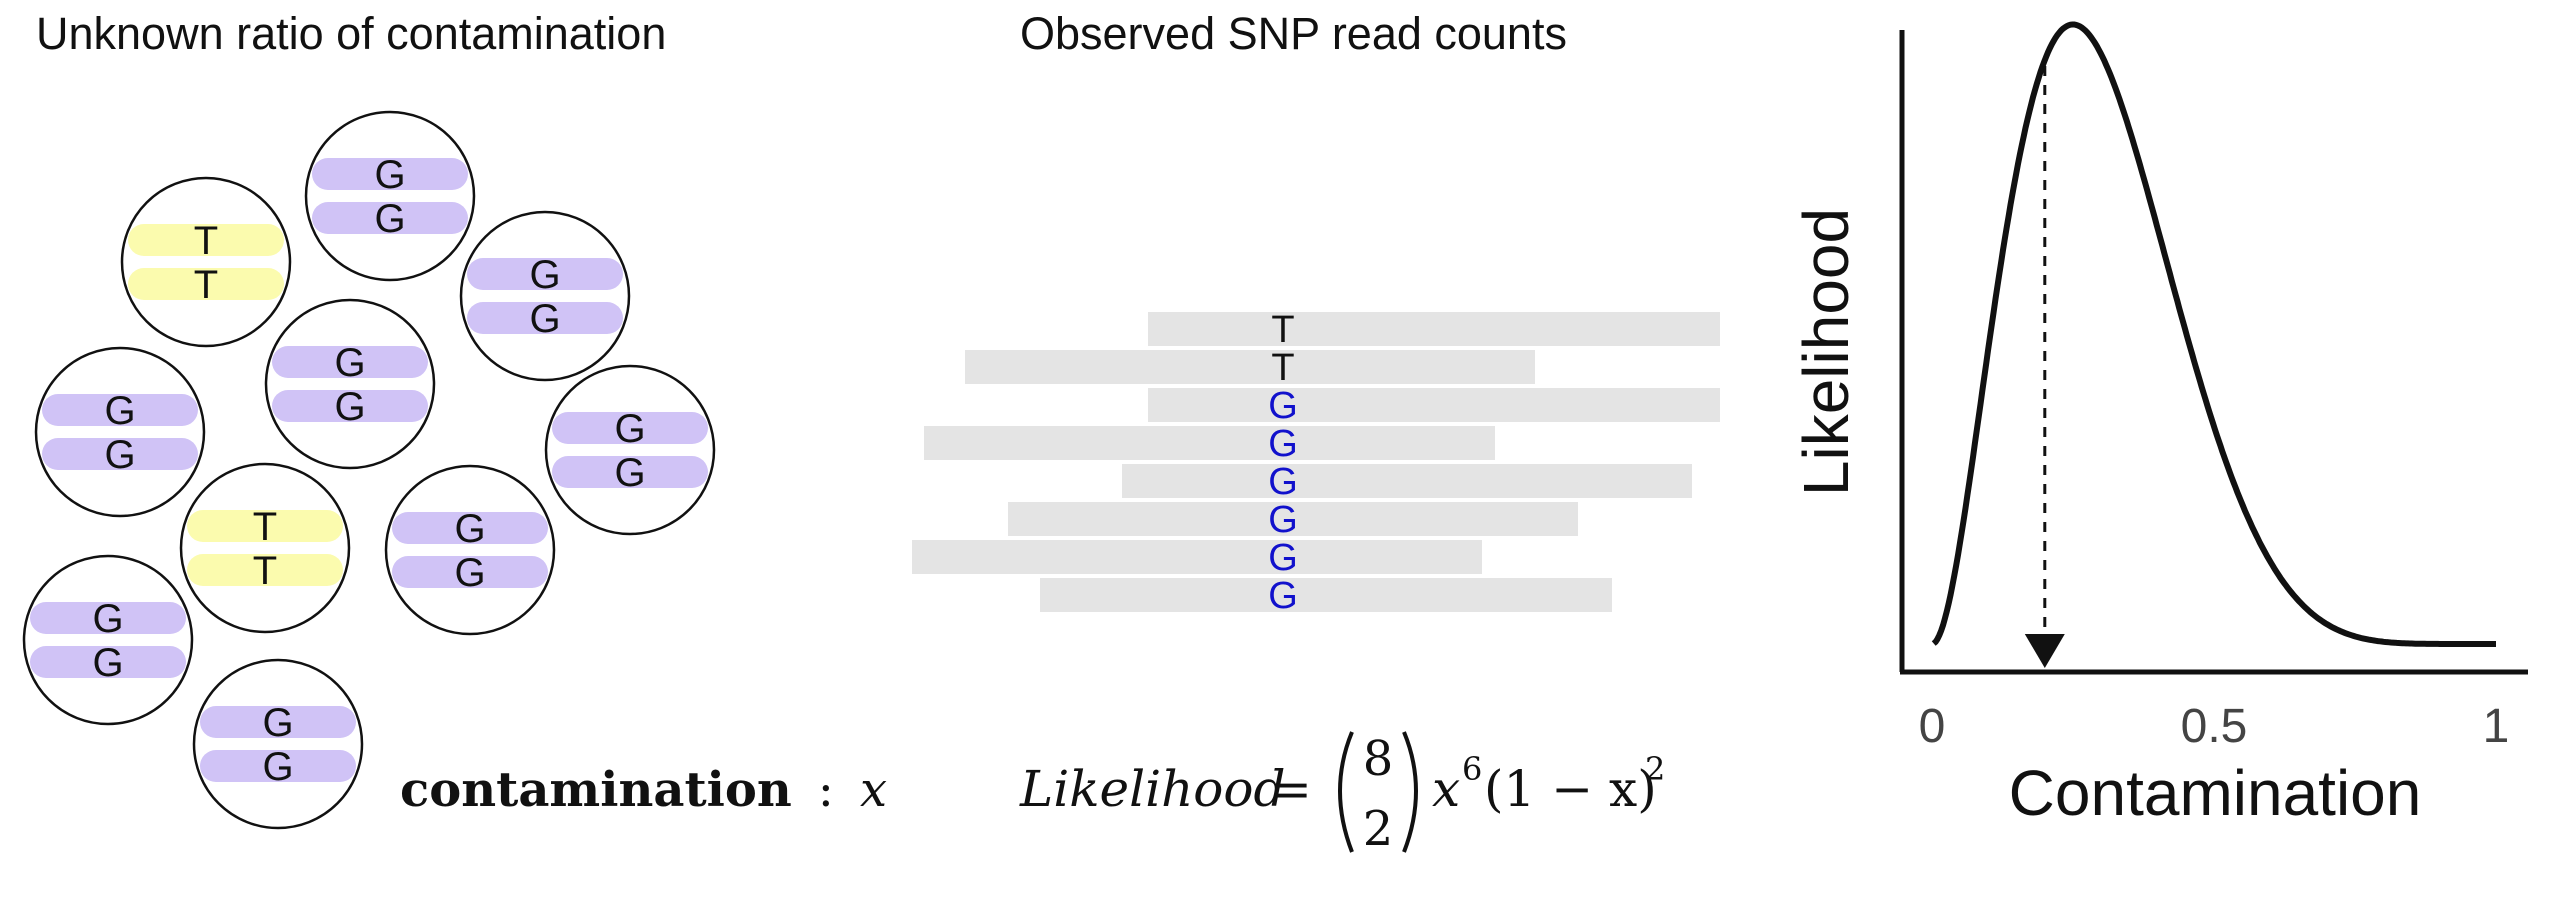  Describe the element at coordinates (1293, 33) in the screenshot. I see `middle-panel-title: Observed SNP read counts` at that location.